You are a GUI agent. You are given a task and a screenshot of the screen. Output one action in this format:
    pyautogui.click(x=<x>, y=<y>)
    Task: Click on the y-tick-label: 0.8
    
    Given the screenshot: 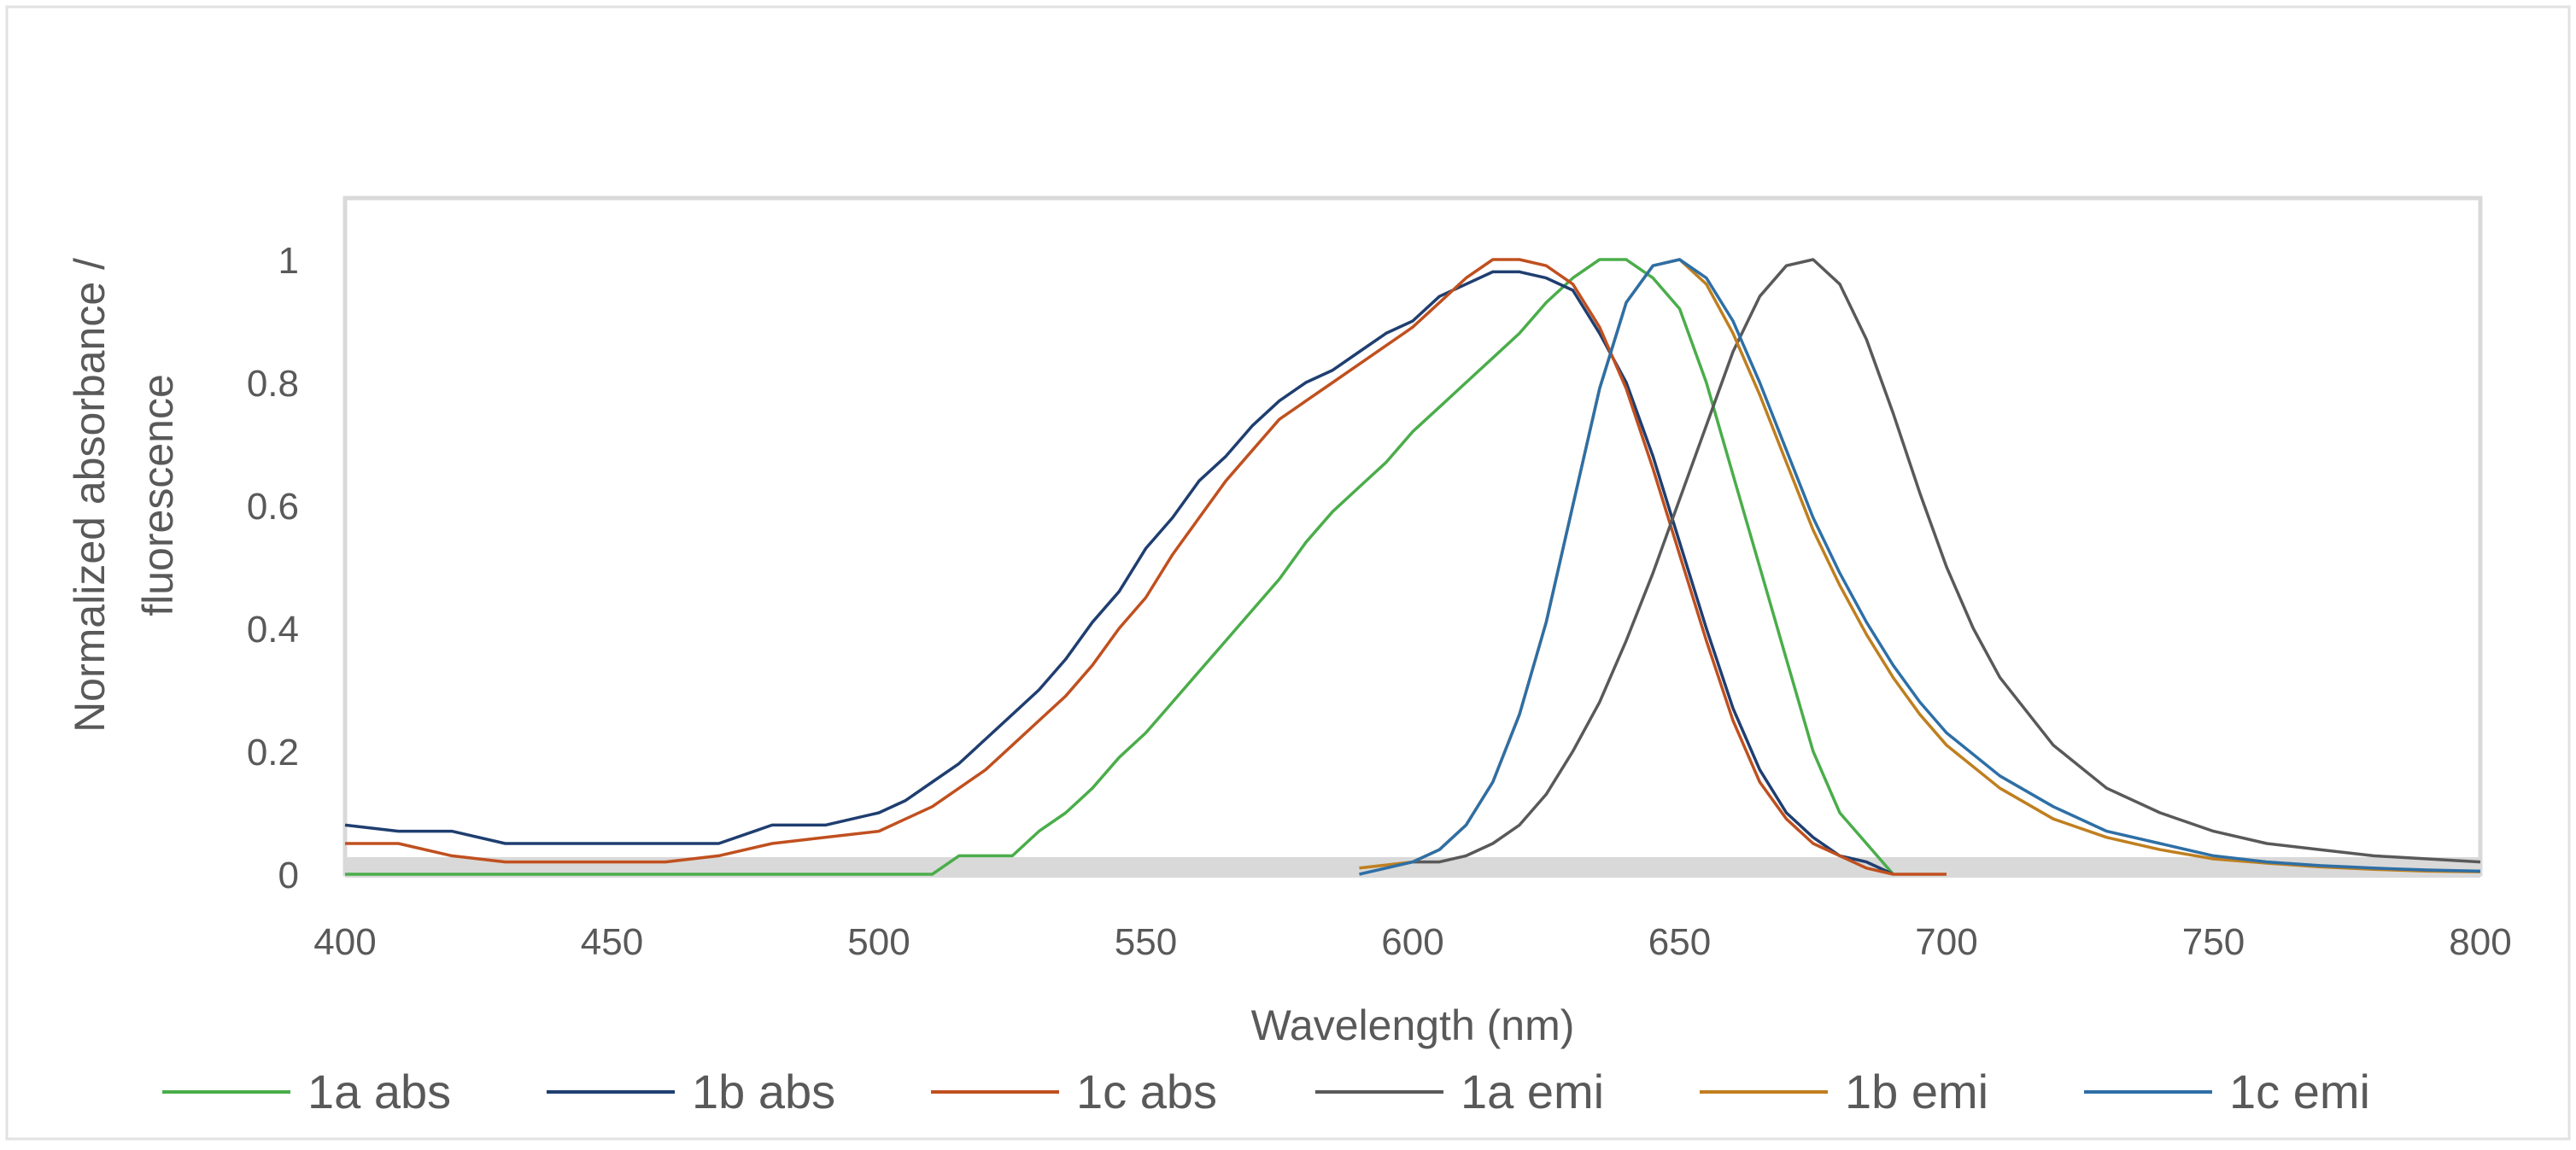 What is the action you would take?
    pyautogui.click(x=273, y=384)
    